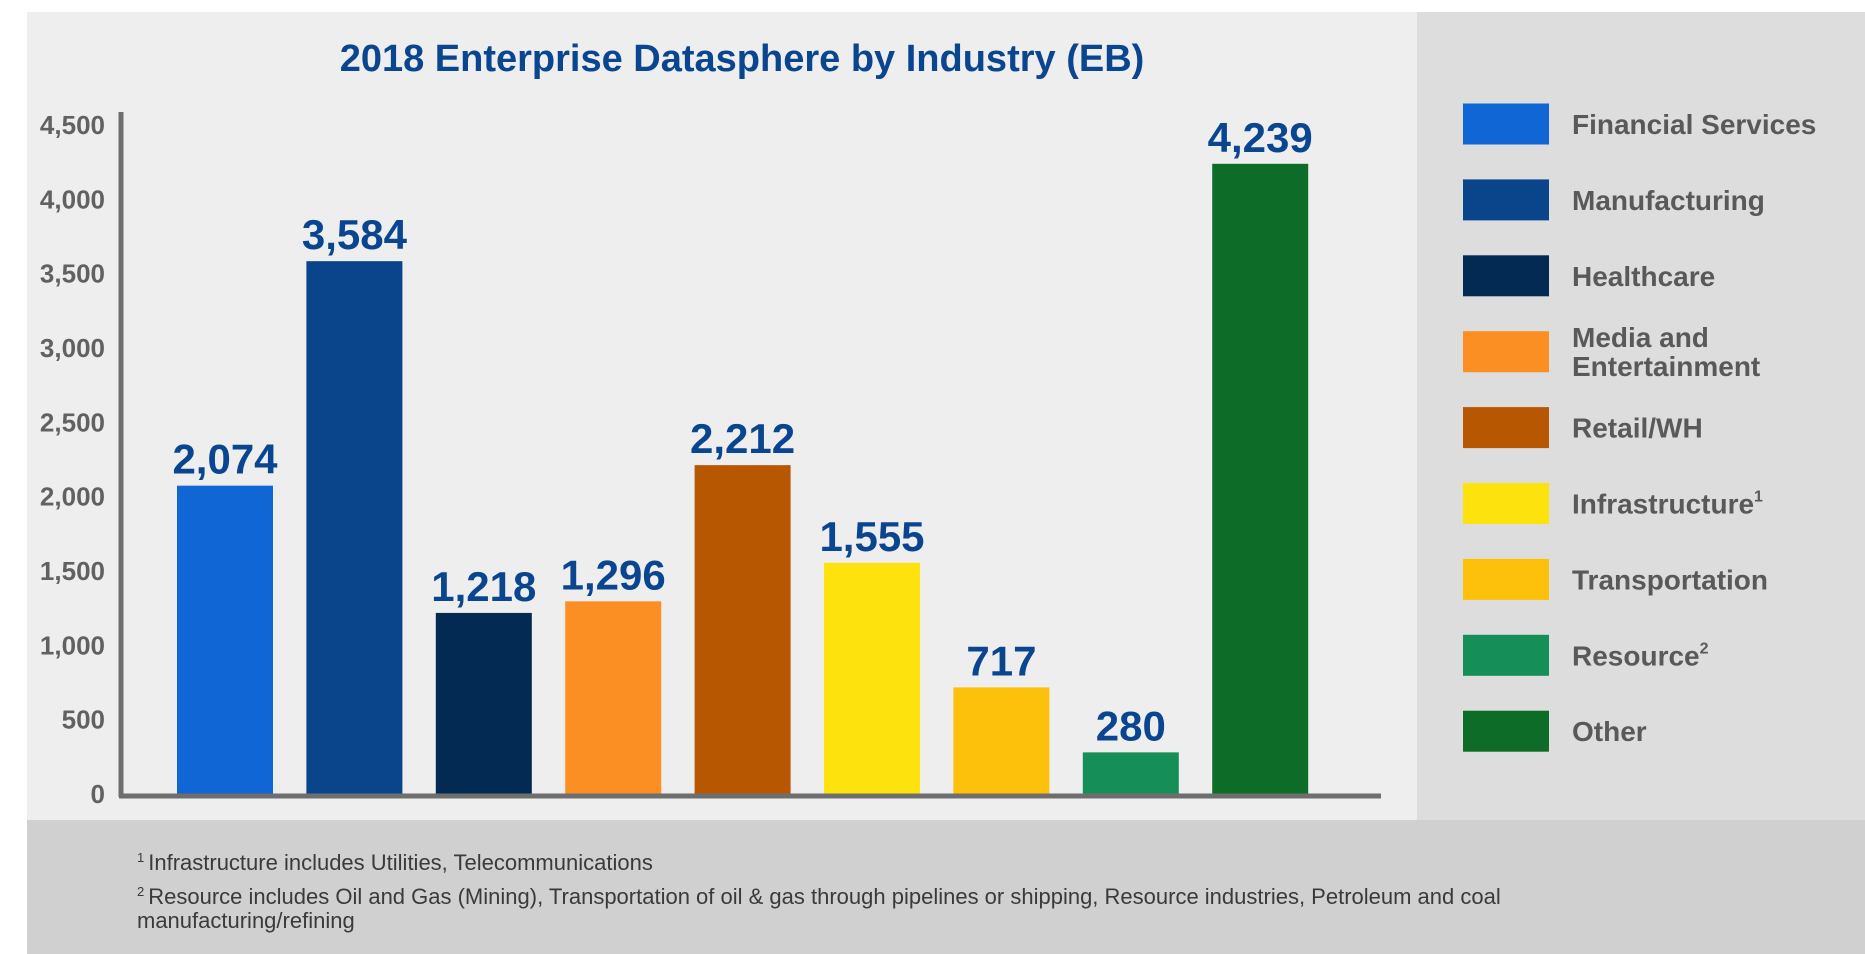 This screenshot has height=954, width=1865. What do you see at coordinates (72, 274) in the screenshot?
I see `y-tick-label: 3,500` at bounding box center [72, 274].